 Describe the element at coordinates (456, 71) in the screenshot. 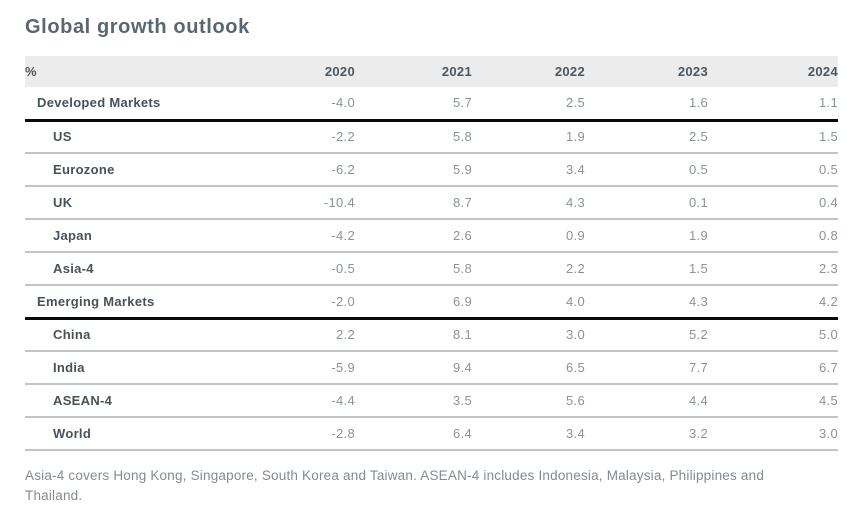

I see `year-header-2021: 2021` at that location.